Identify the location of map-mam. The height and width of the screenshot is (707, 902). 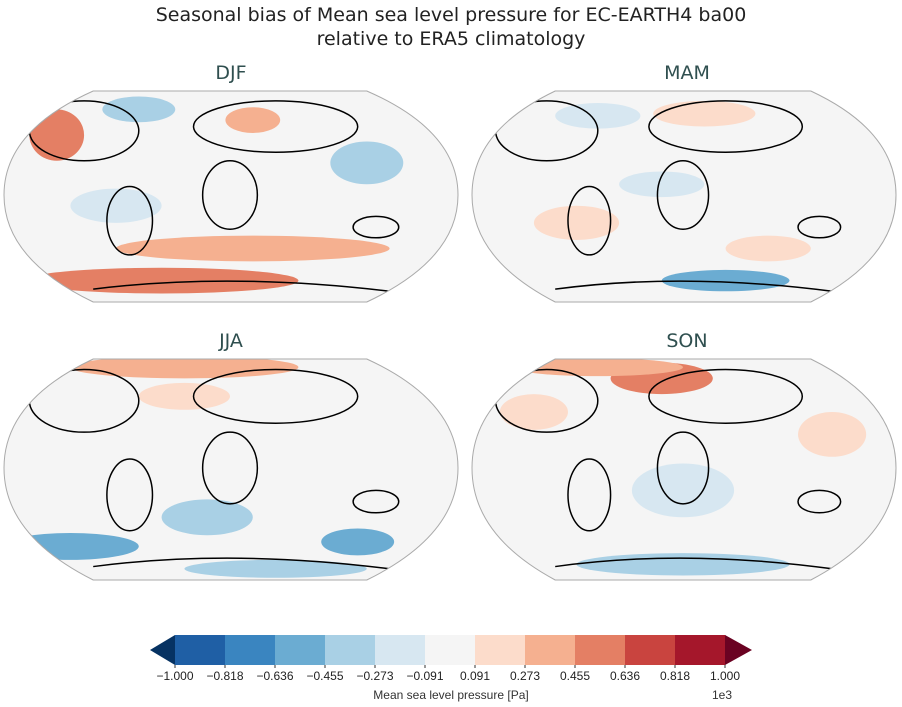
(684, 196).